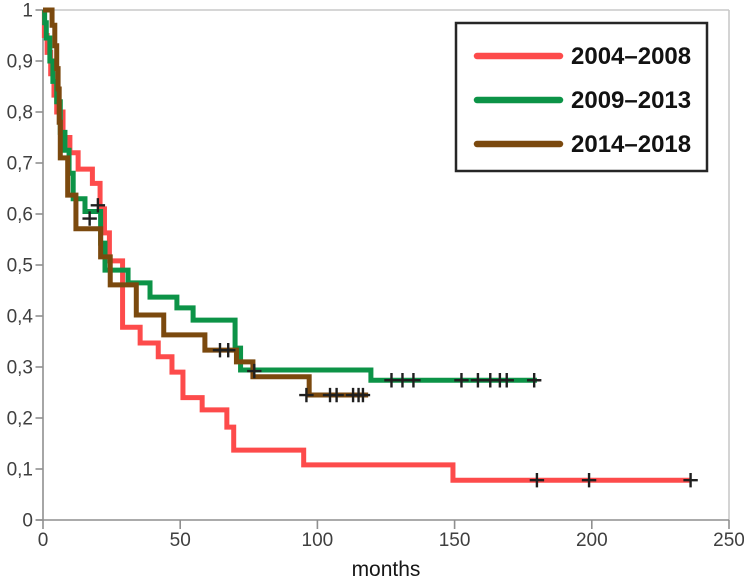  I want to click on y-tick-label: 0,8, so click(20, 113).